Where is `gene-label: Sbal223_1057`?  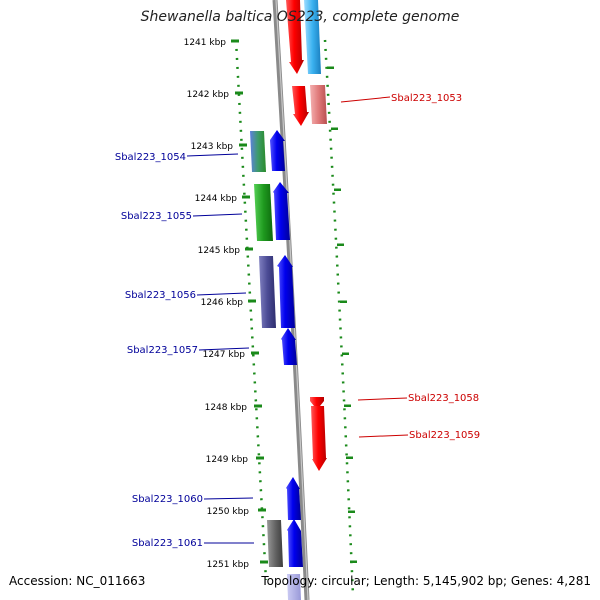
gene-label: Sbal223_1057 is located at coordinates (162, 350).